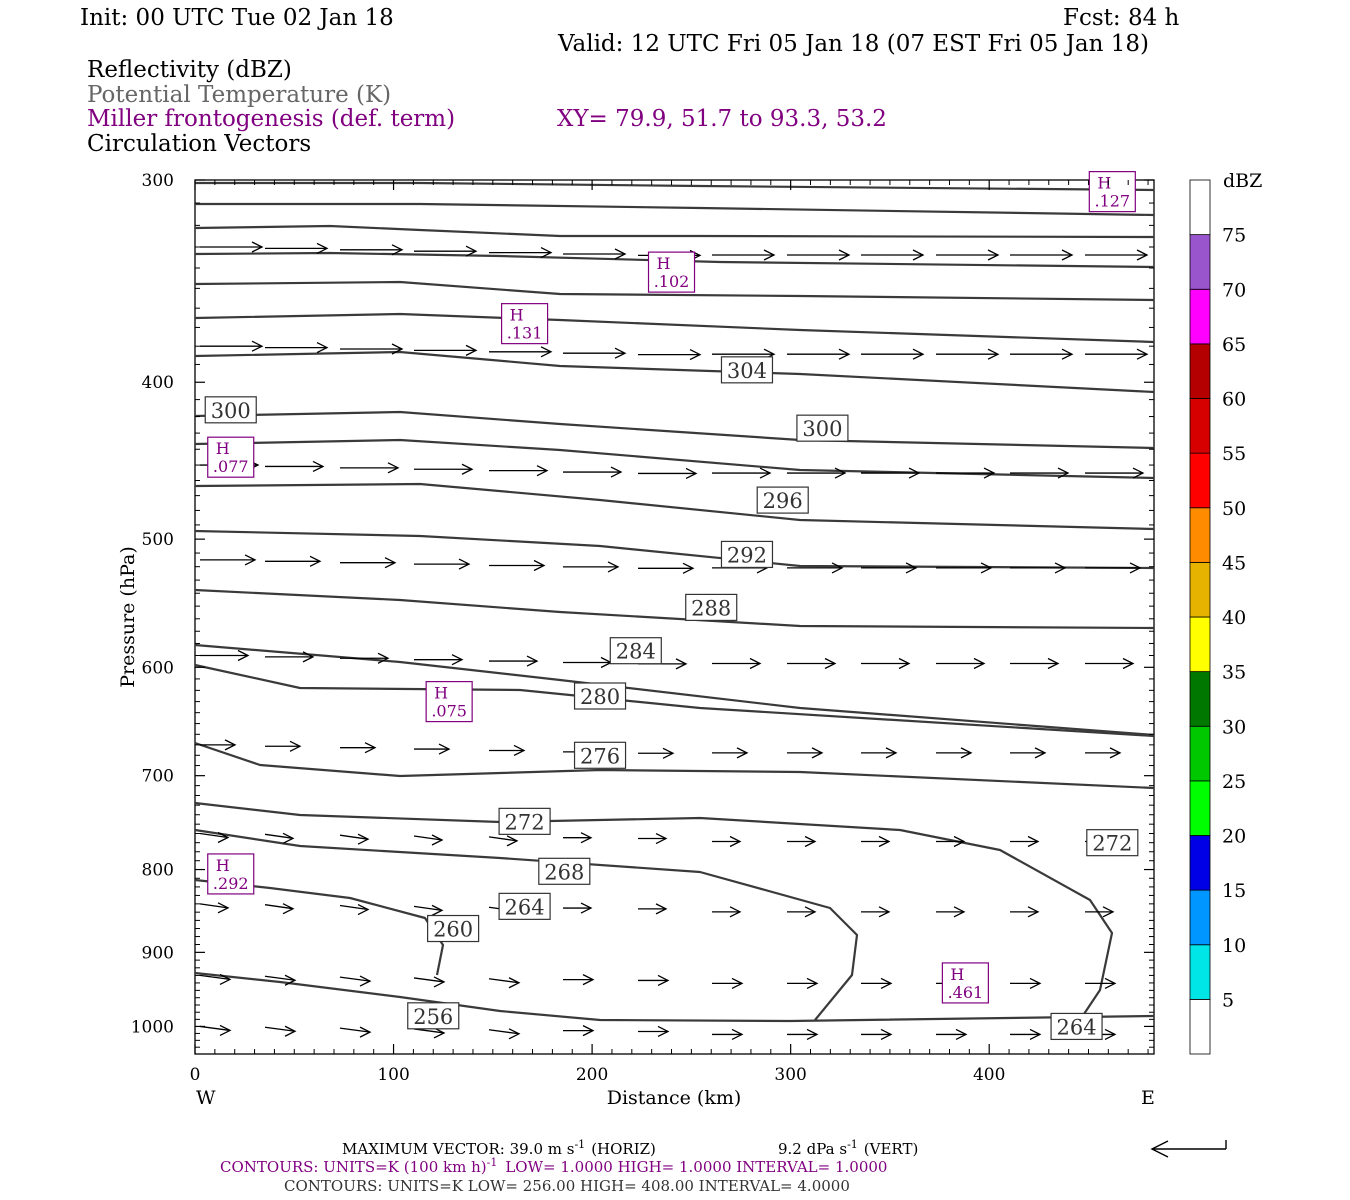 Image resolution: width=1350 pixels, height=1200 pixels. I want to click on colorbar-label: 45, so click(1234, 563).